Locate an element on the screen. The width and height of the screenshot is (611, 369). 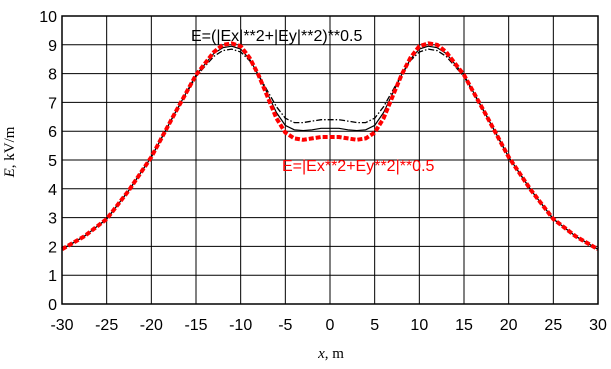
x-tick-label: 30 is located at coordinates (598, 325).